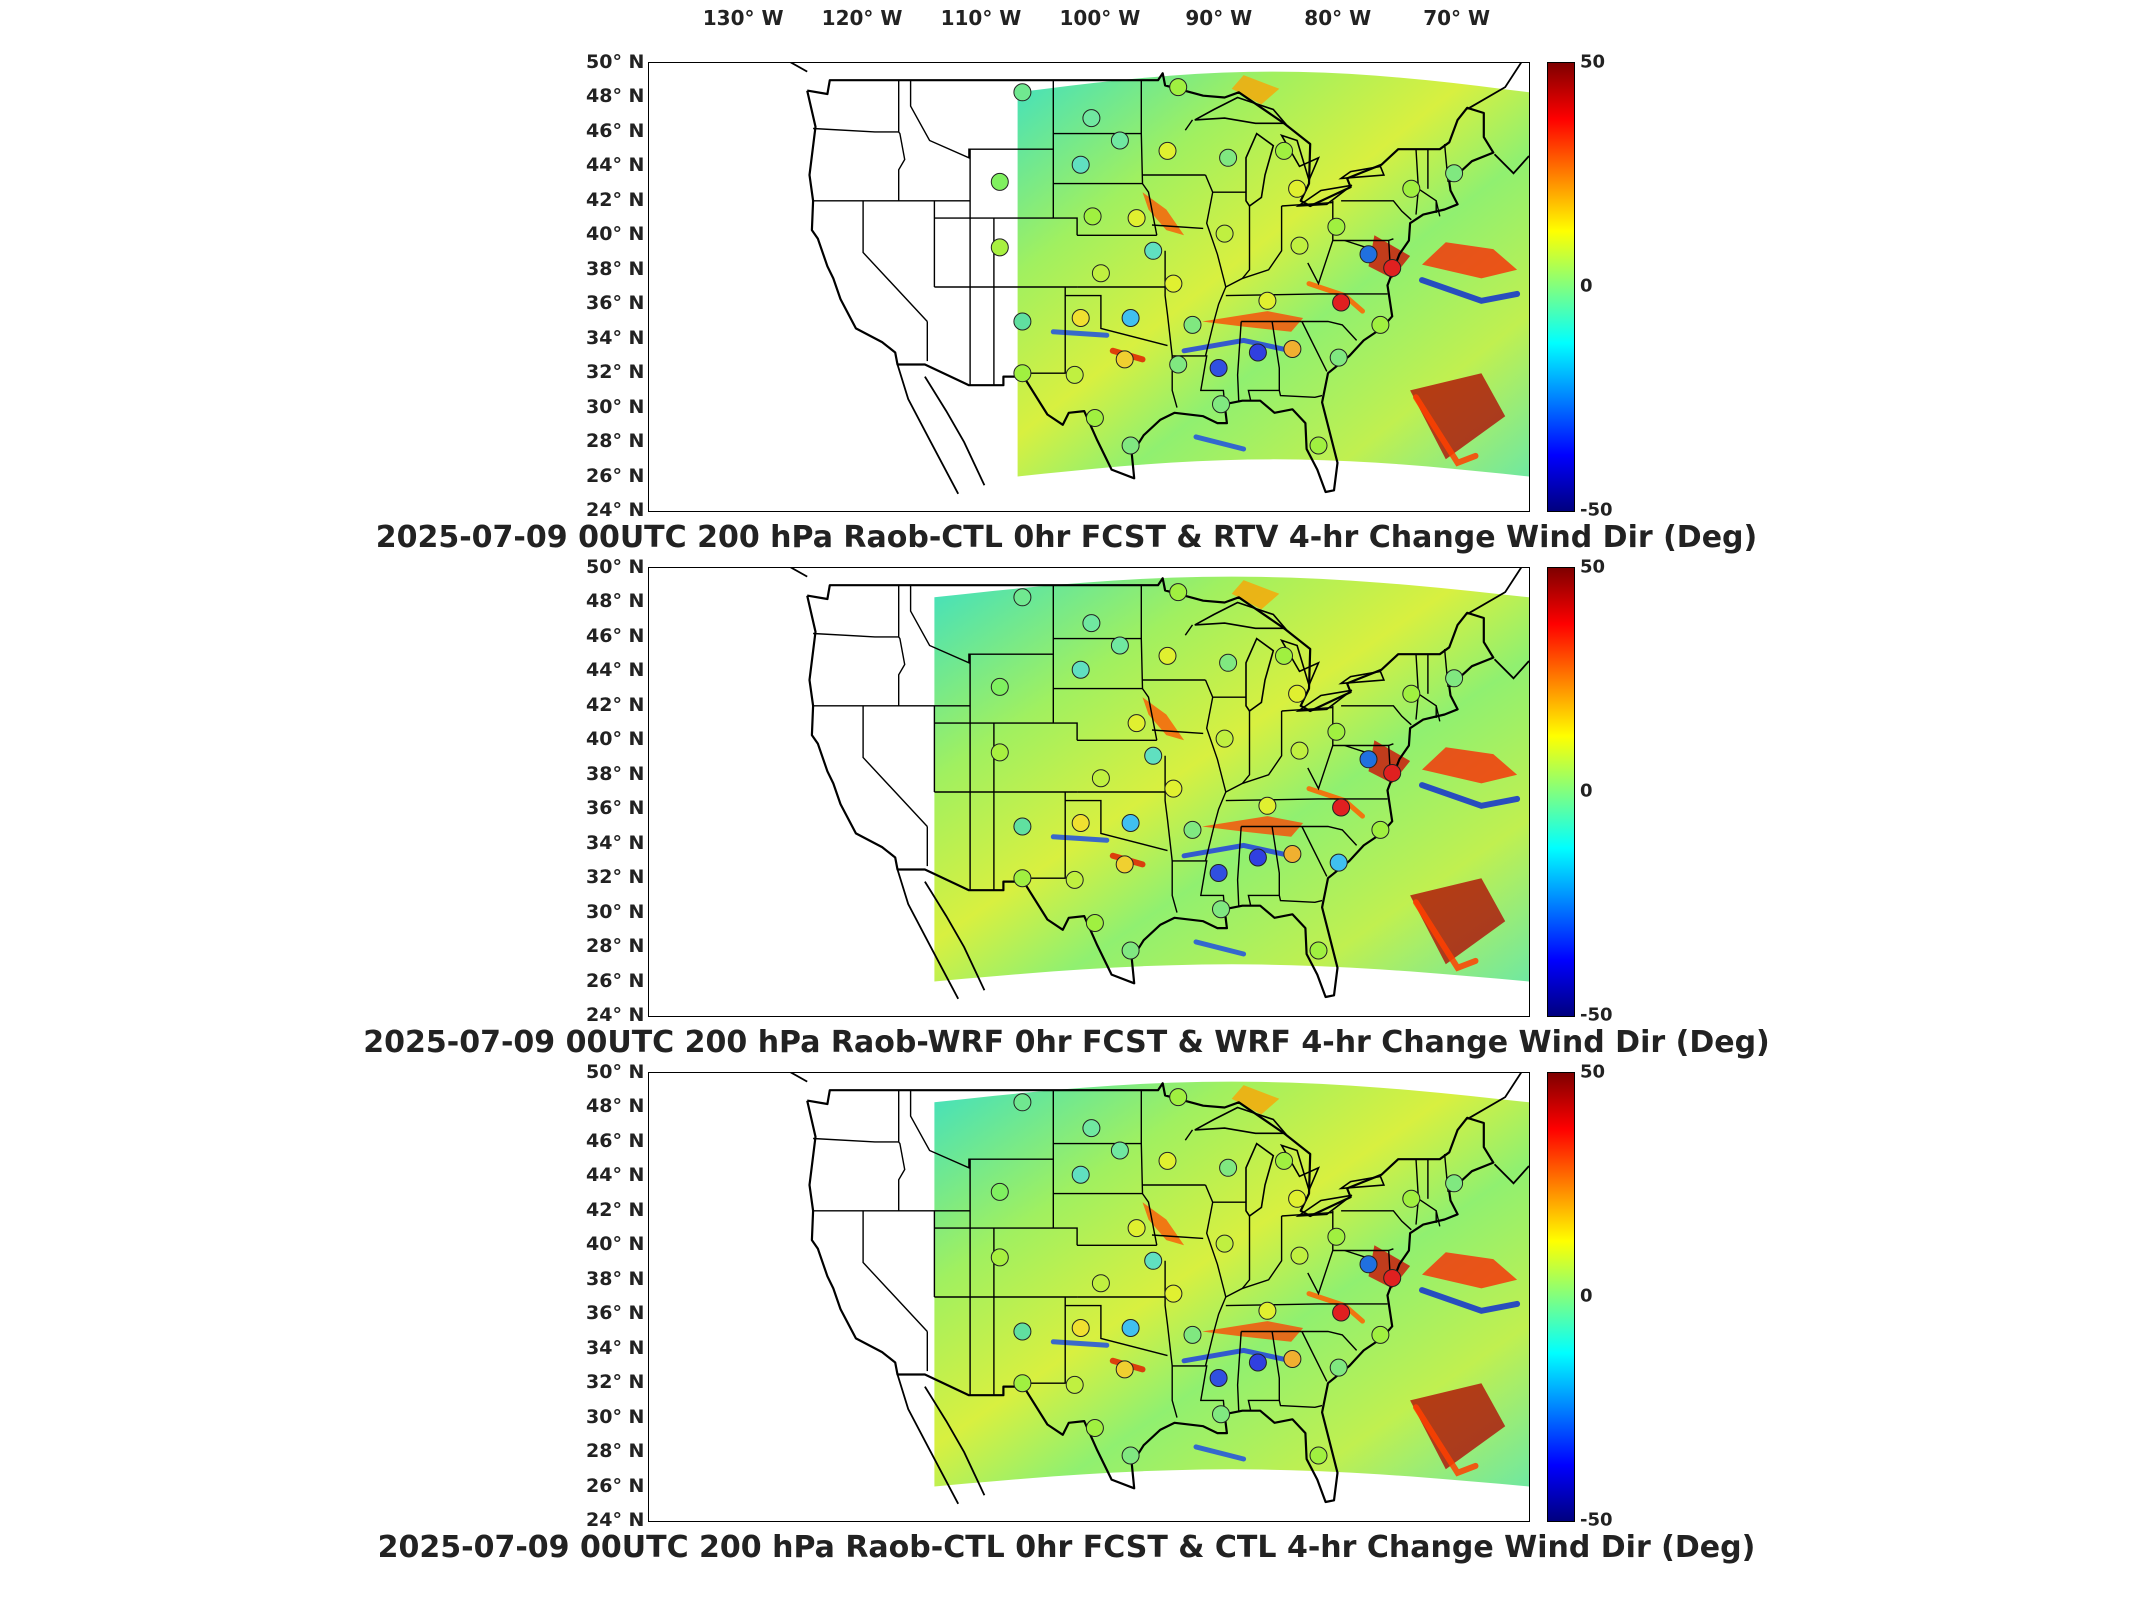 The width and height of the screenshot is (2133, 1602). I want to click on latitude-label: 32° N, so click(615, 372).